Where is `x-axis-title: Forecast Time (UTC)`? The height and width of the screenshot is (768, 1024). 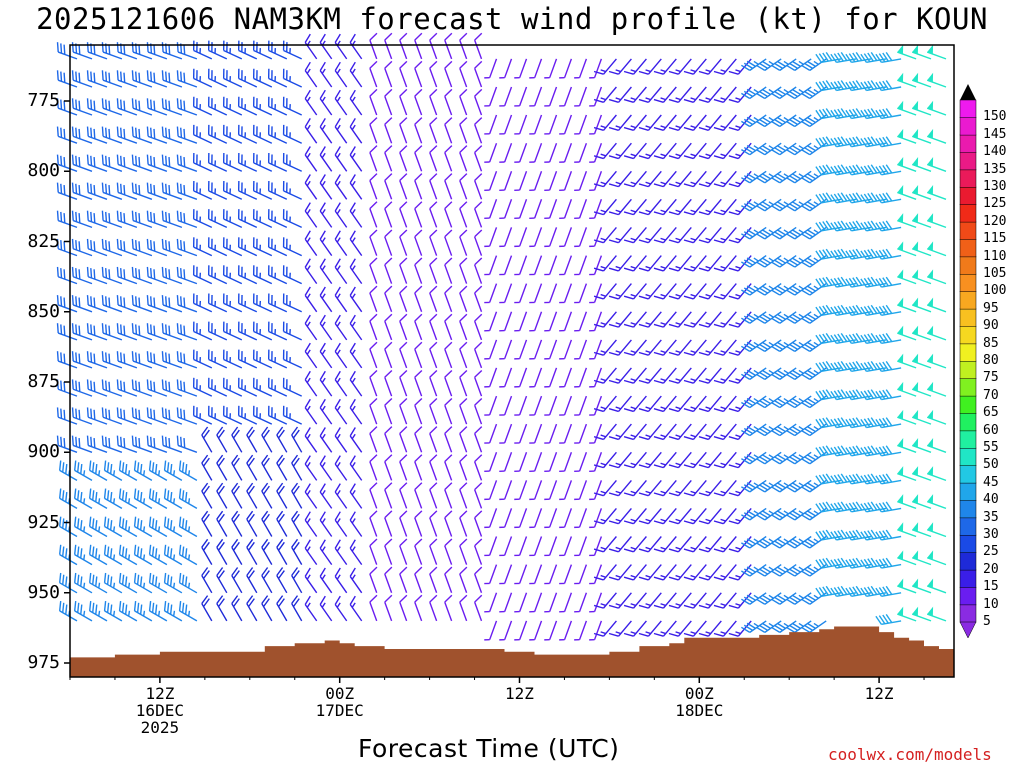 x-axis-title: Forecast Time (UTC) is located at coordinates (489, 748).